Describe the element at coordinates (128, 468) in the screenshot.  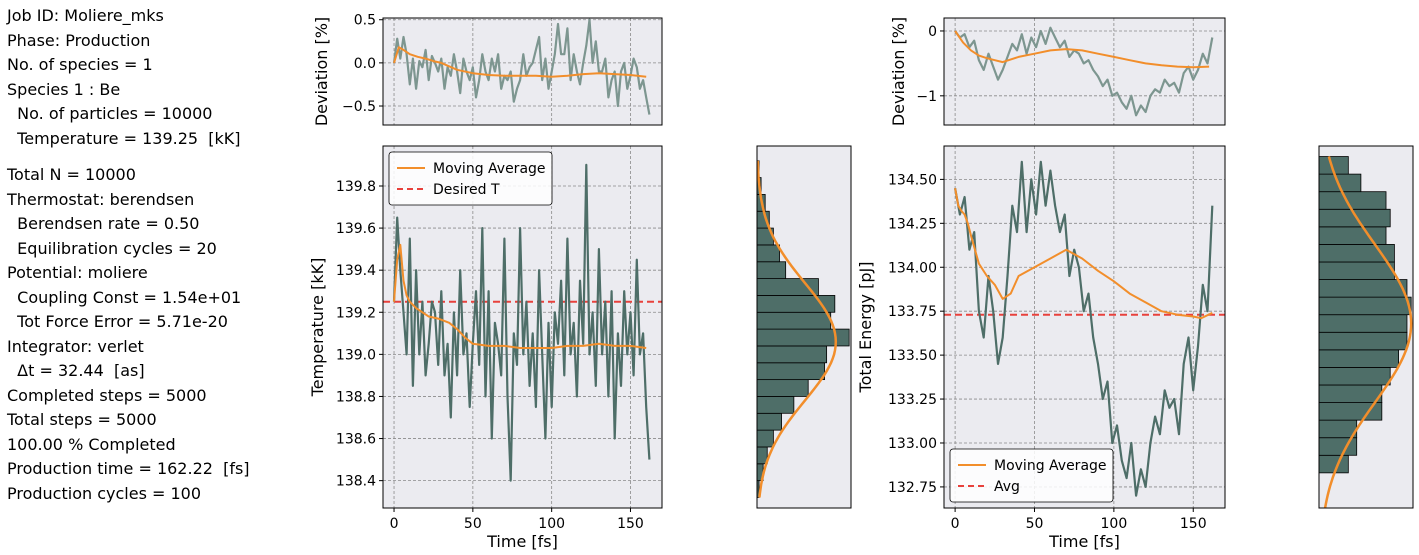
I see `info-line: Production time = 162.22 [fs]` at that location.